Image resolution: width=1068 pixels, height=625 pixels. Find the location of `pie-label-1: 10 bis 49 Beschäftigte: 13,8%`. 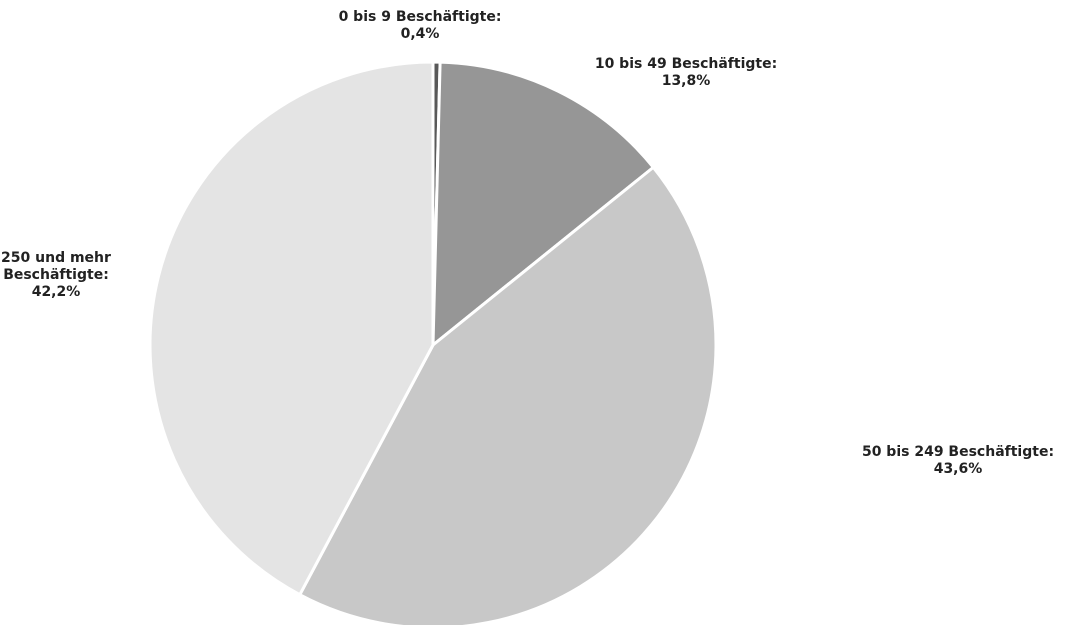

pie-label-1: 10 bis 49 Beschäftigte: 13,8% is located at coordinates (686, 72).